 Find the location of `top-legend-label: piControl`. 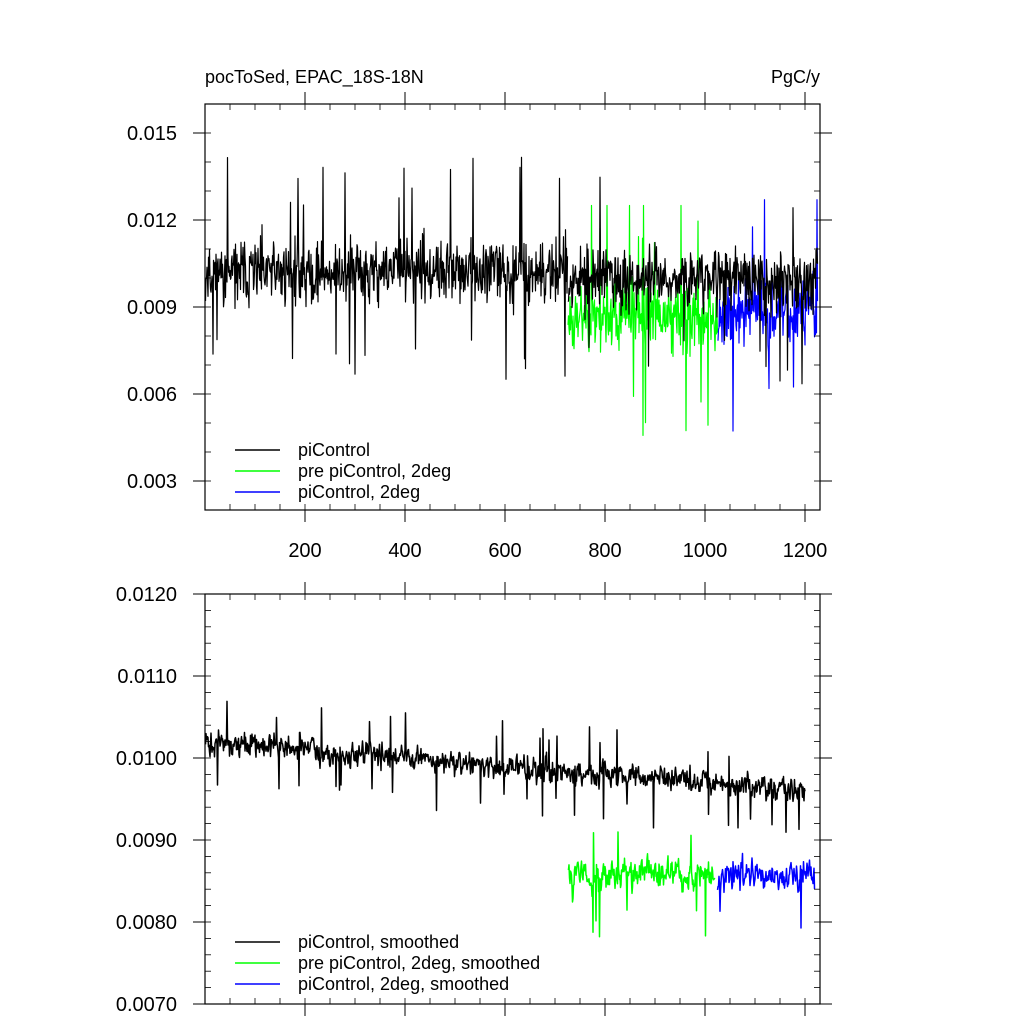

top-legend-label: piControl is located at coordinates (334, 450).